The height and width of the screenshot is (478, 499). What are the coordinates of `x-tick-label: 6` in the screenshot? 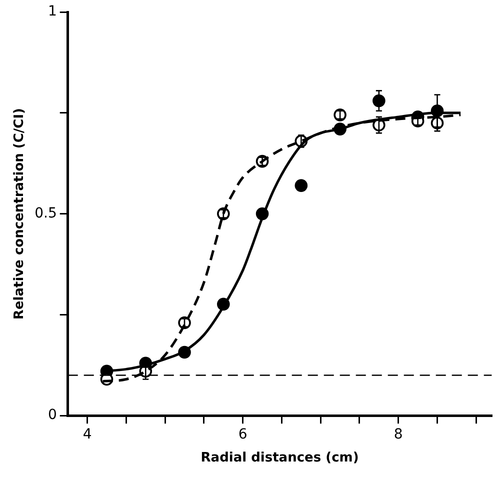 It's located at (243, 434).